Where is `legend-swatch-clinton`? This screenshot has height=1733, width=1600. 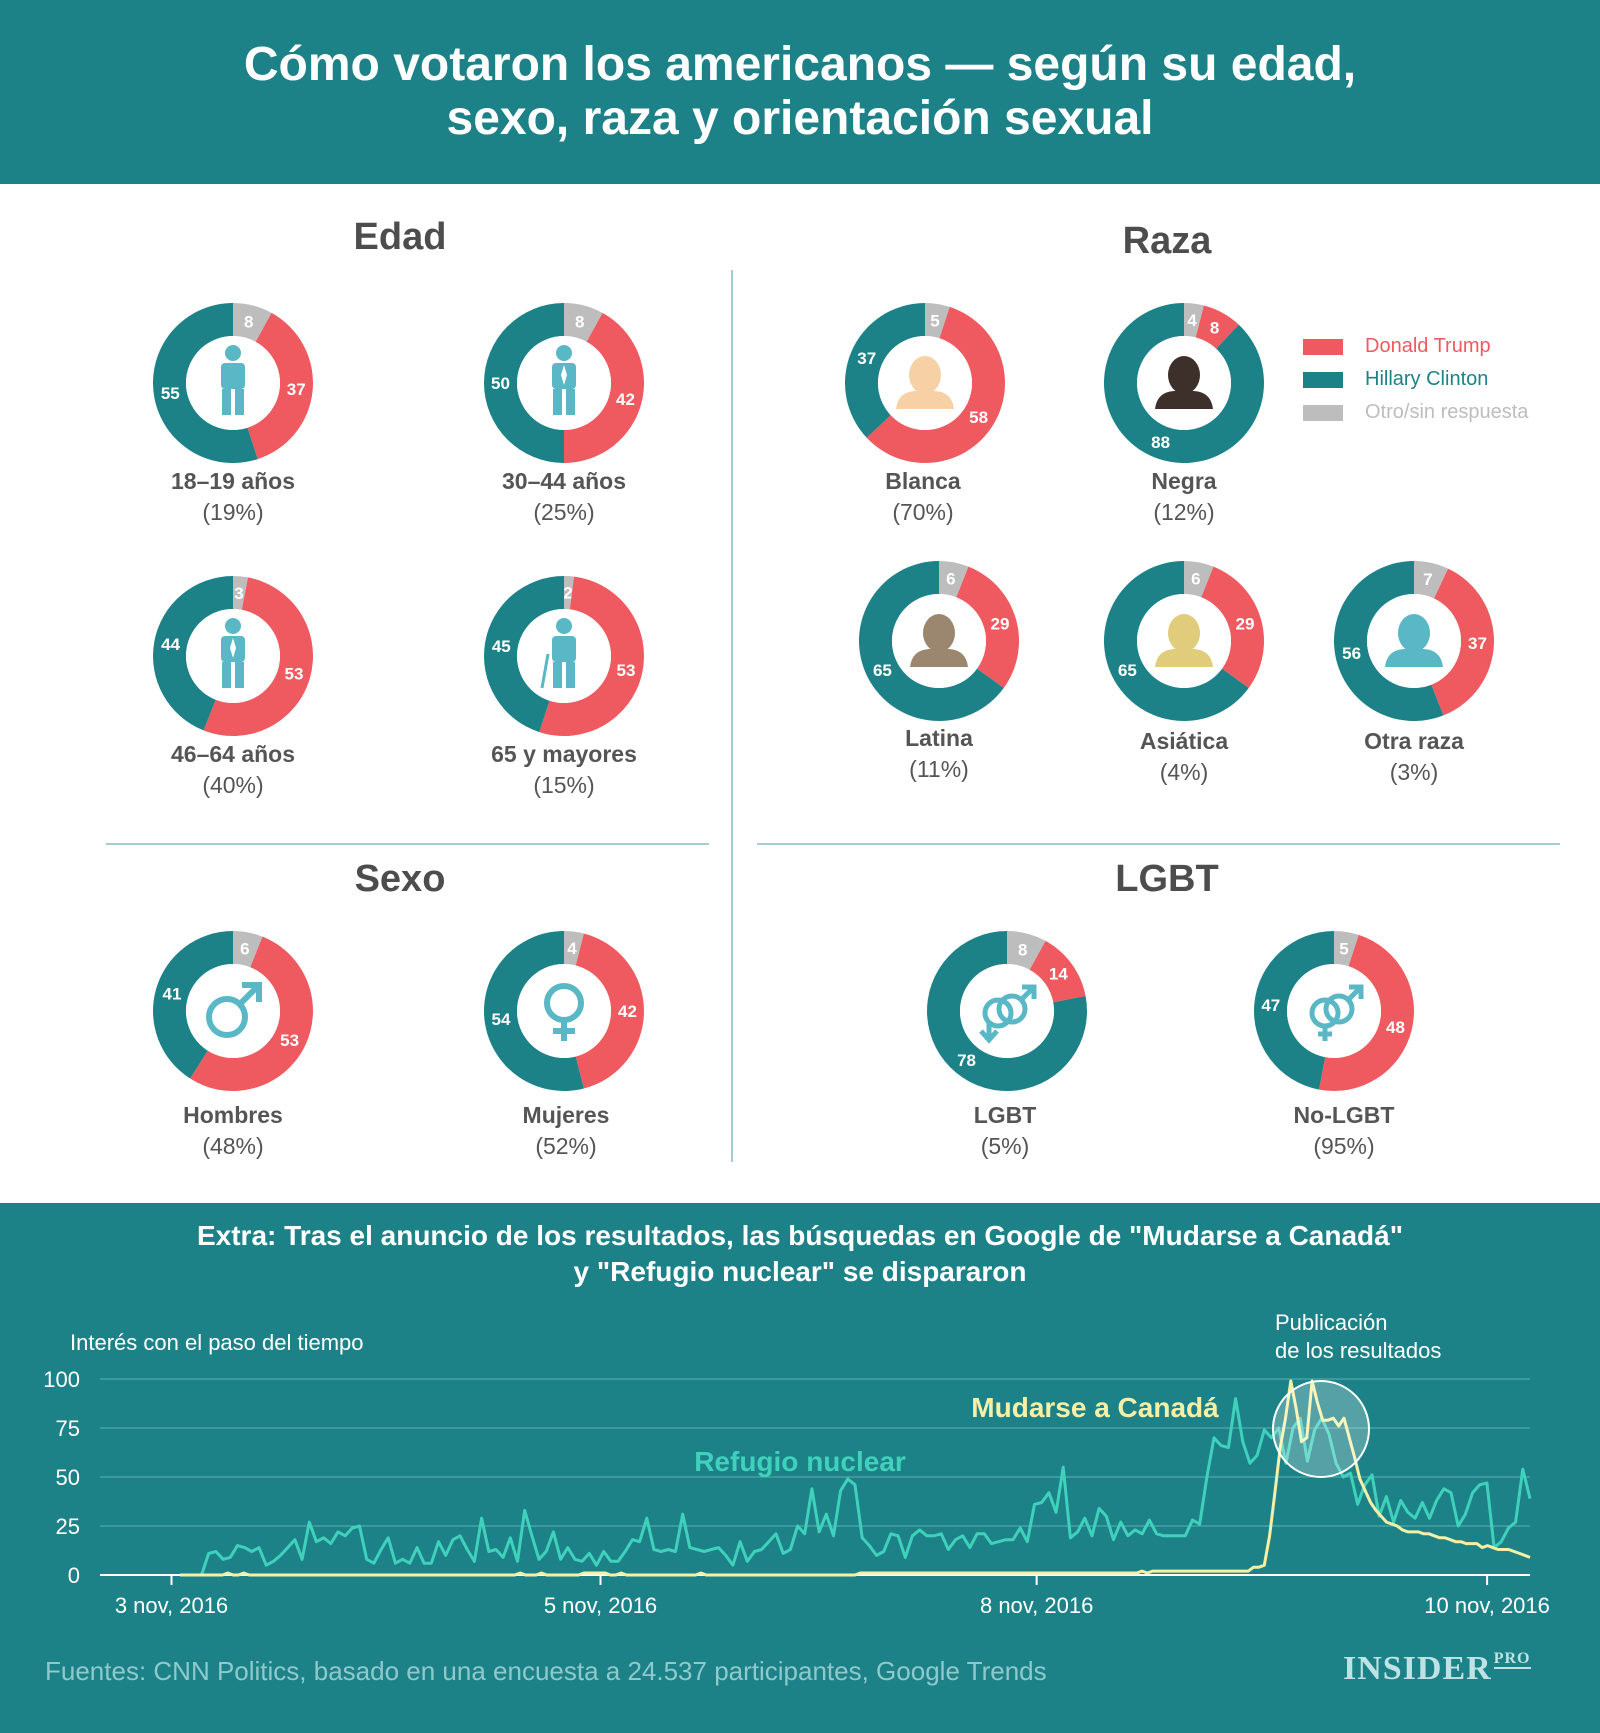
legend-swatch-clinton is located at coordinates (1323, 379).